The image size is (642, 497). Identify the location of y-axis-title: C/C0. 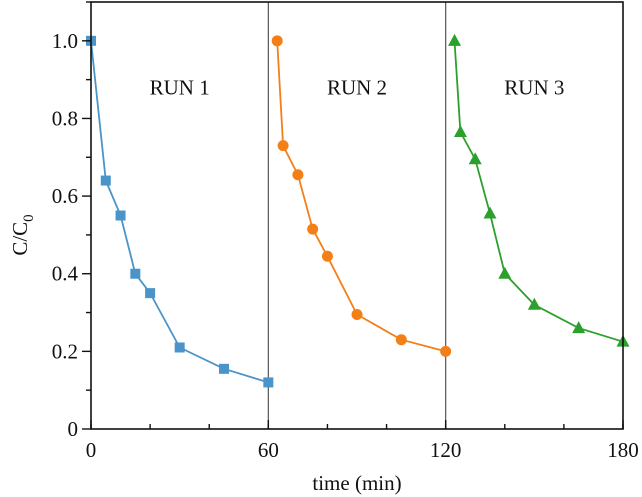
(22, 234).